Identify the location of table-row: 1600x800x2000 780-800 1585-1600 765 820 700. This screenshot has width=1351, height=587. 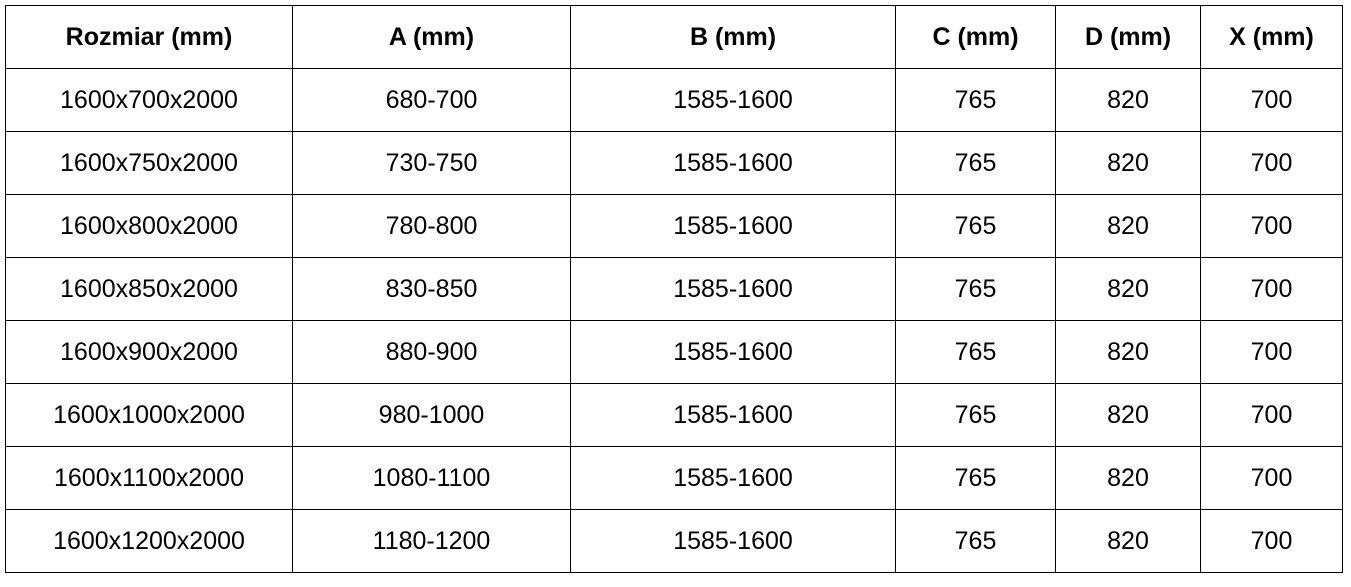
(674, 226).